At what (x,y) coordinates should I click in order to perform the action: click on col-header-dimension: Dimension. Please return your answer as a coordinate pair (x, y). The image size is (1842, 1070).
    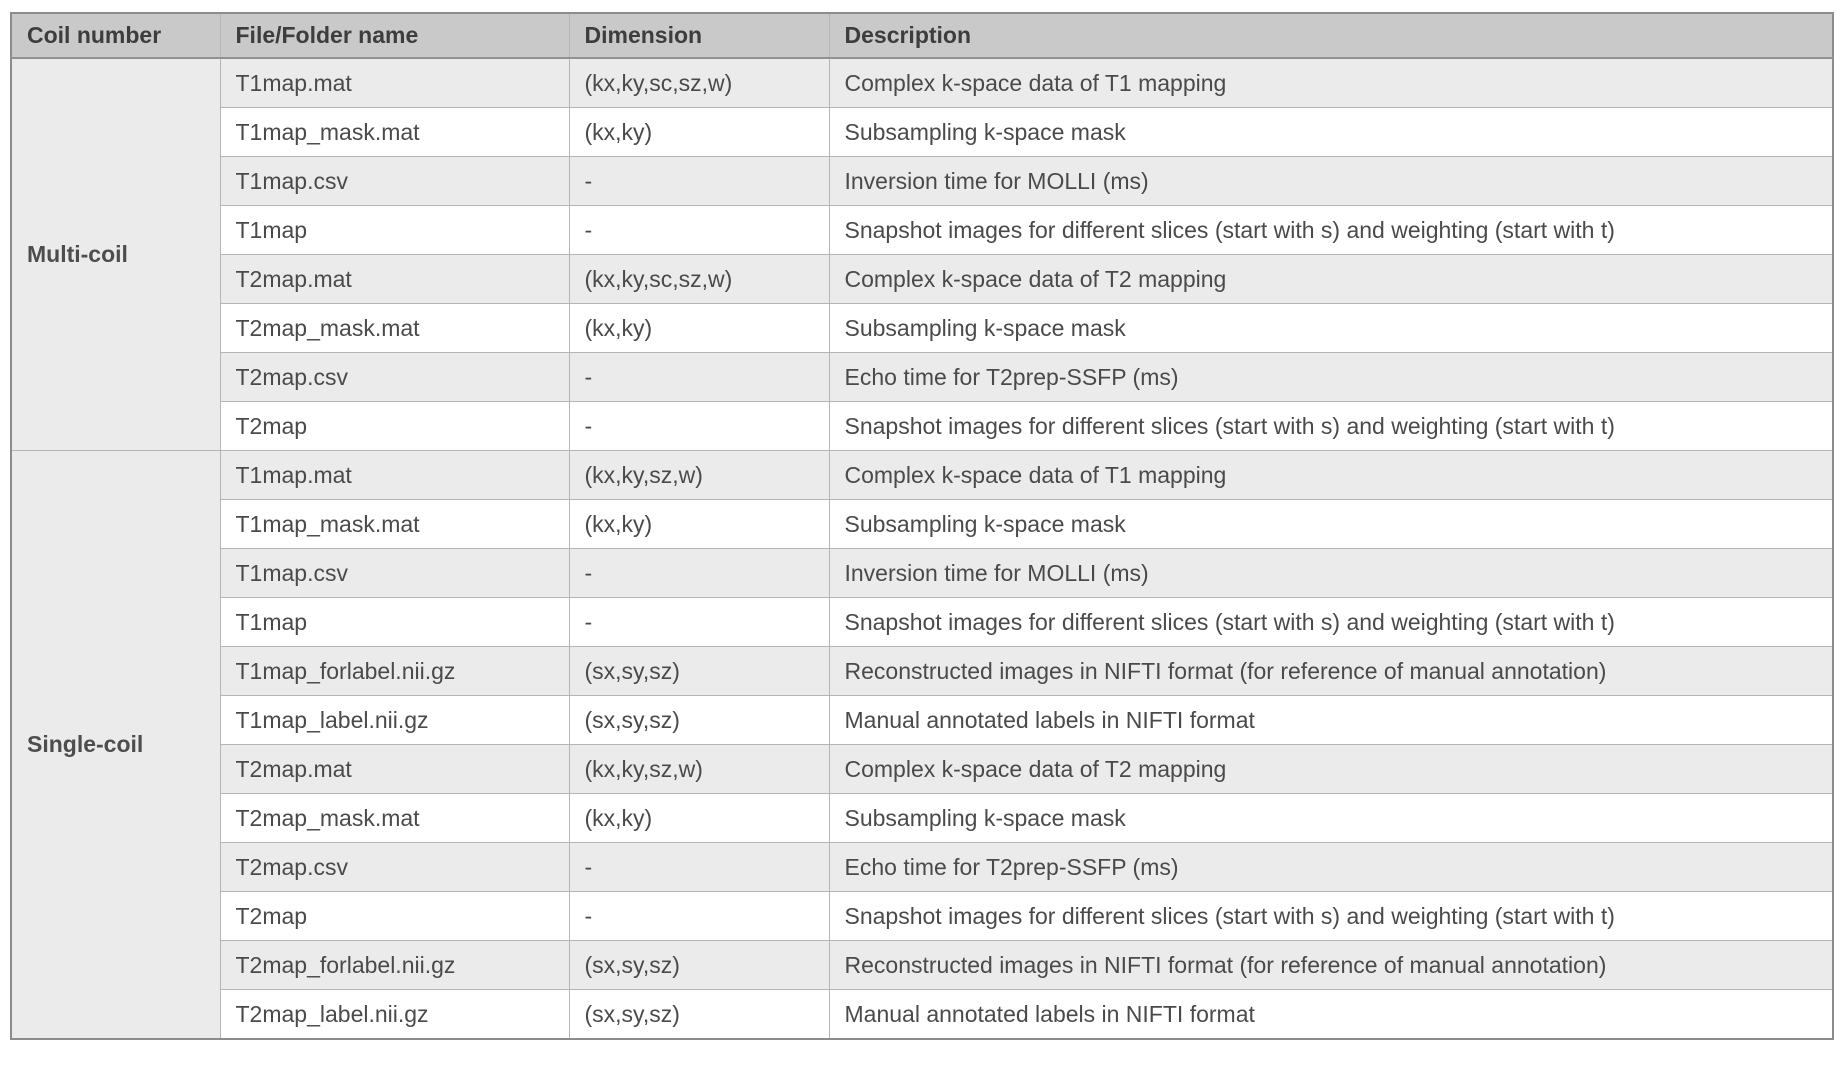
    Looking at the image, I should click on (699, 35).